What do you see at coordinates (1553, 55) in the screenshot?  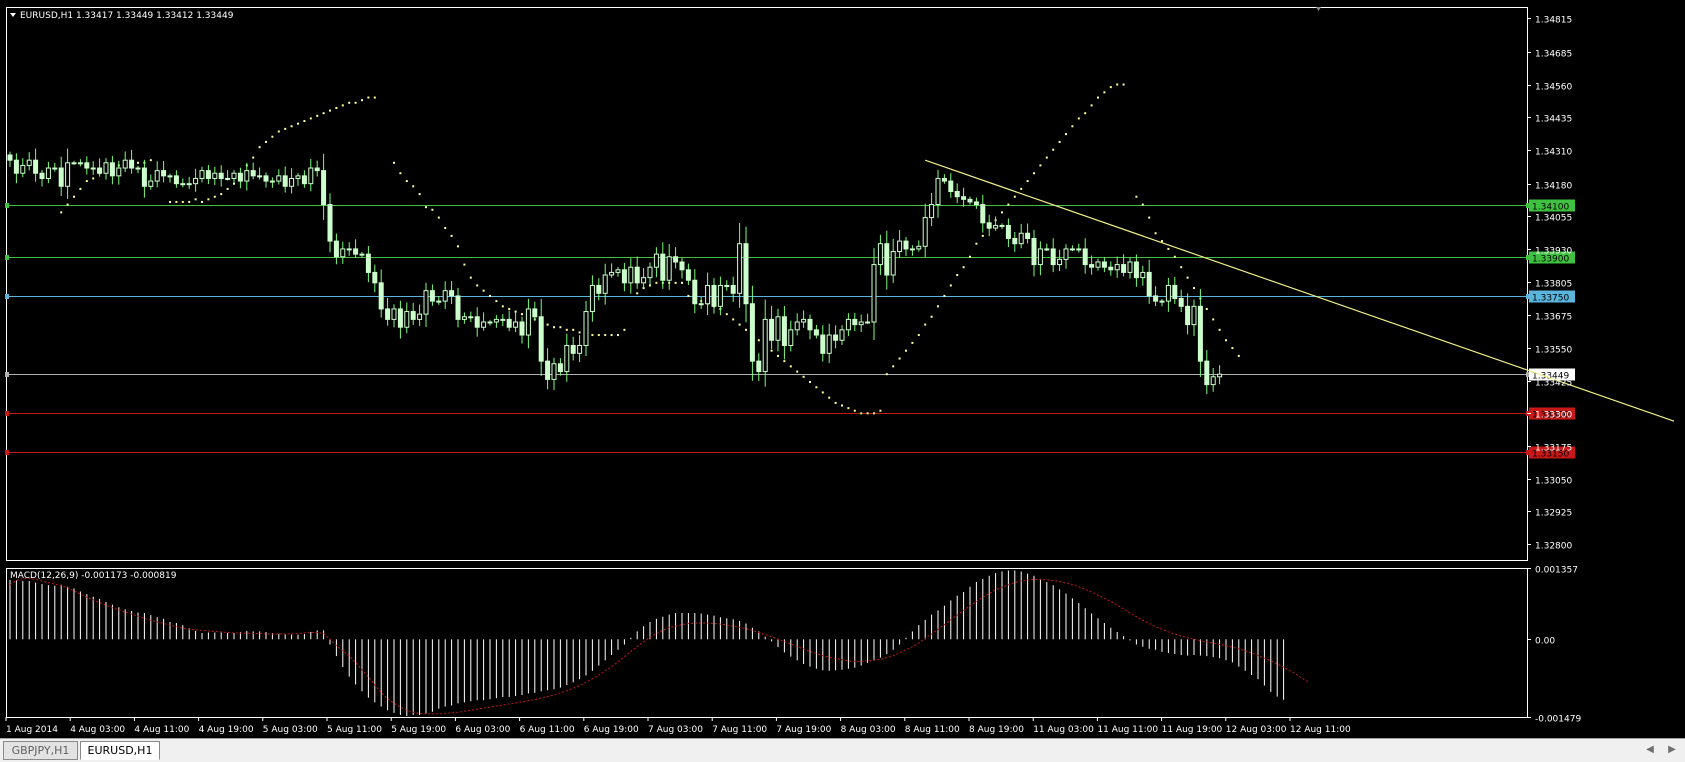 I see `y-tick-label: 1.34685` at bounding box center [1553, 55].